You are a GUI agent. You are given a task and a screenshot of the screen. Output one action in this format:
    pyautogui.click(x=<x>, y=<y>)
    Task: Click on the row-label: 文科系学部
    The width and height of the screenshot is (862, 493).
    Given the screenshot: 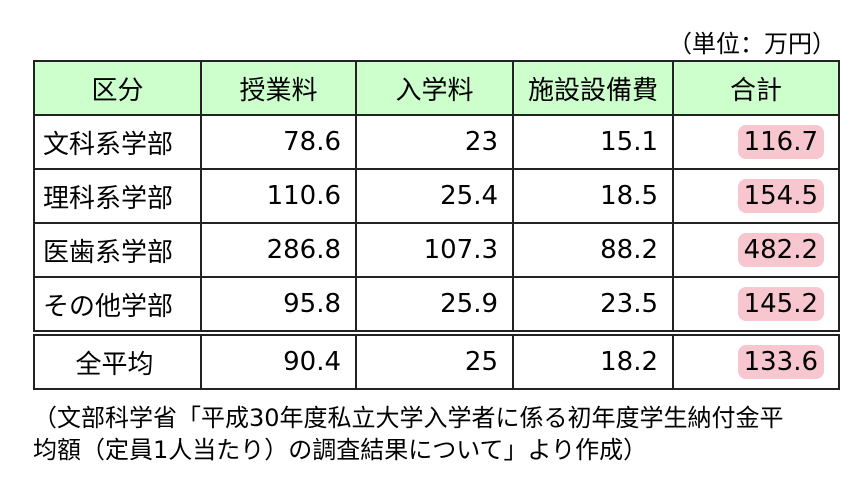 What is the action you would take?
    pyautogui.click(x=117, y=142)
    